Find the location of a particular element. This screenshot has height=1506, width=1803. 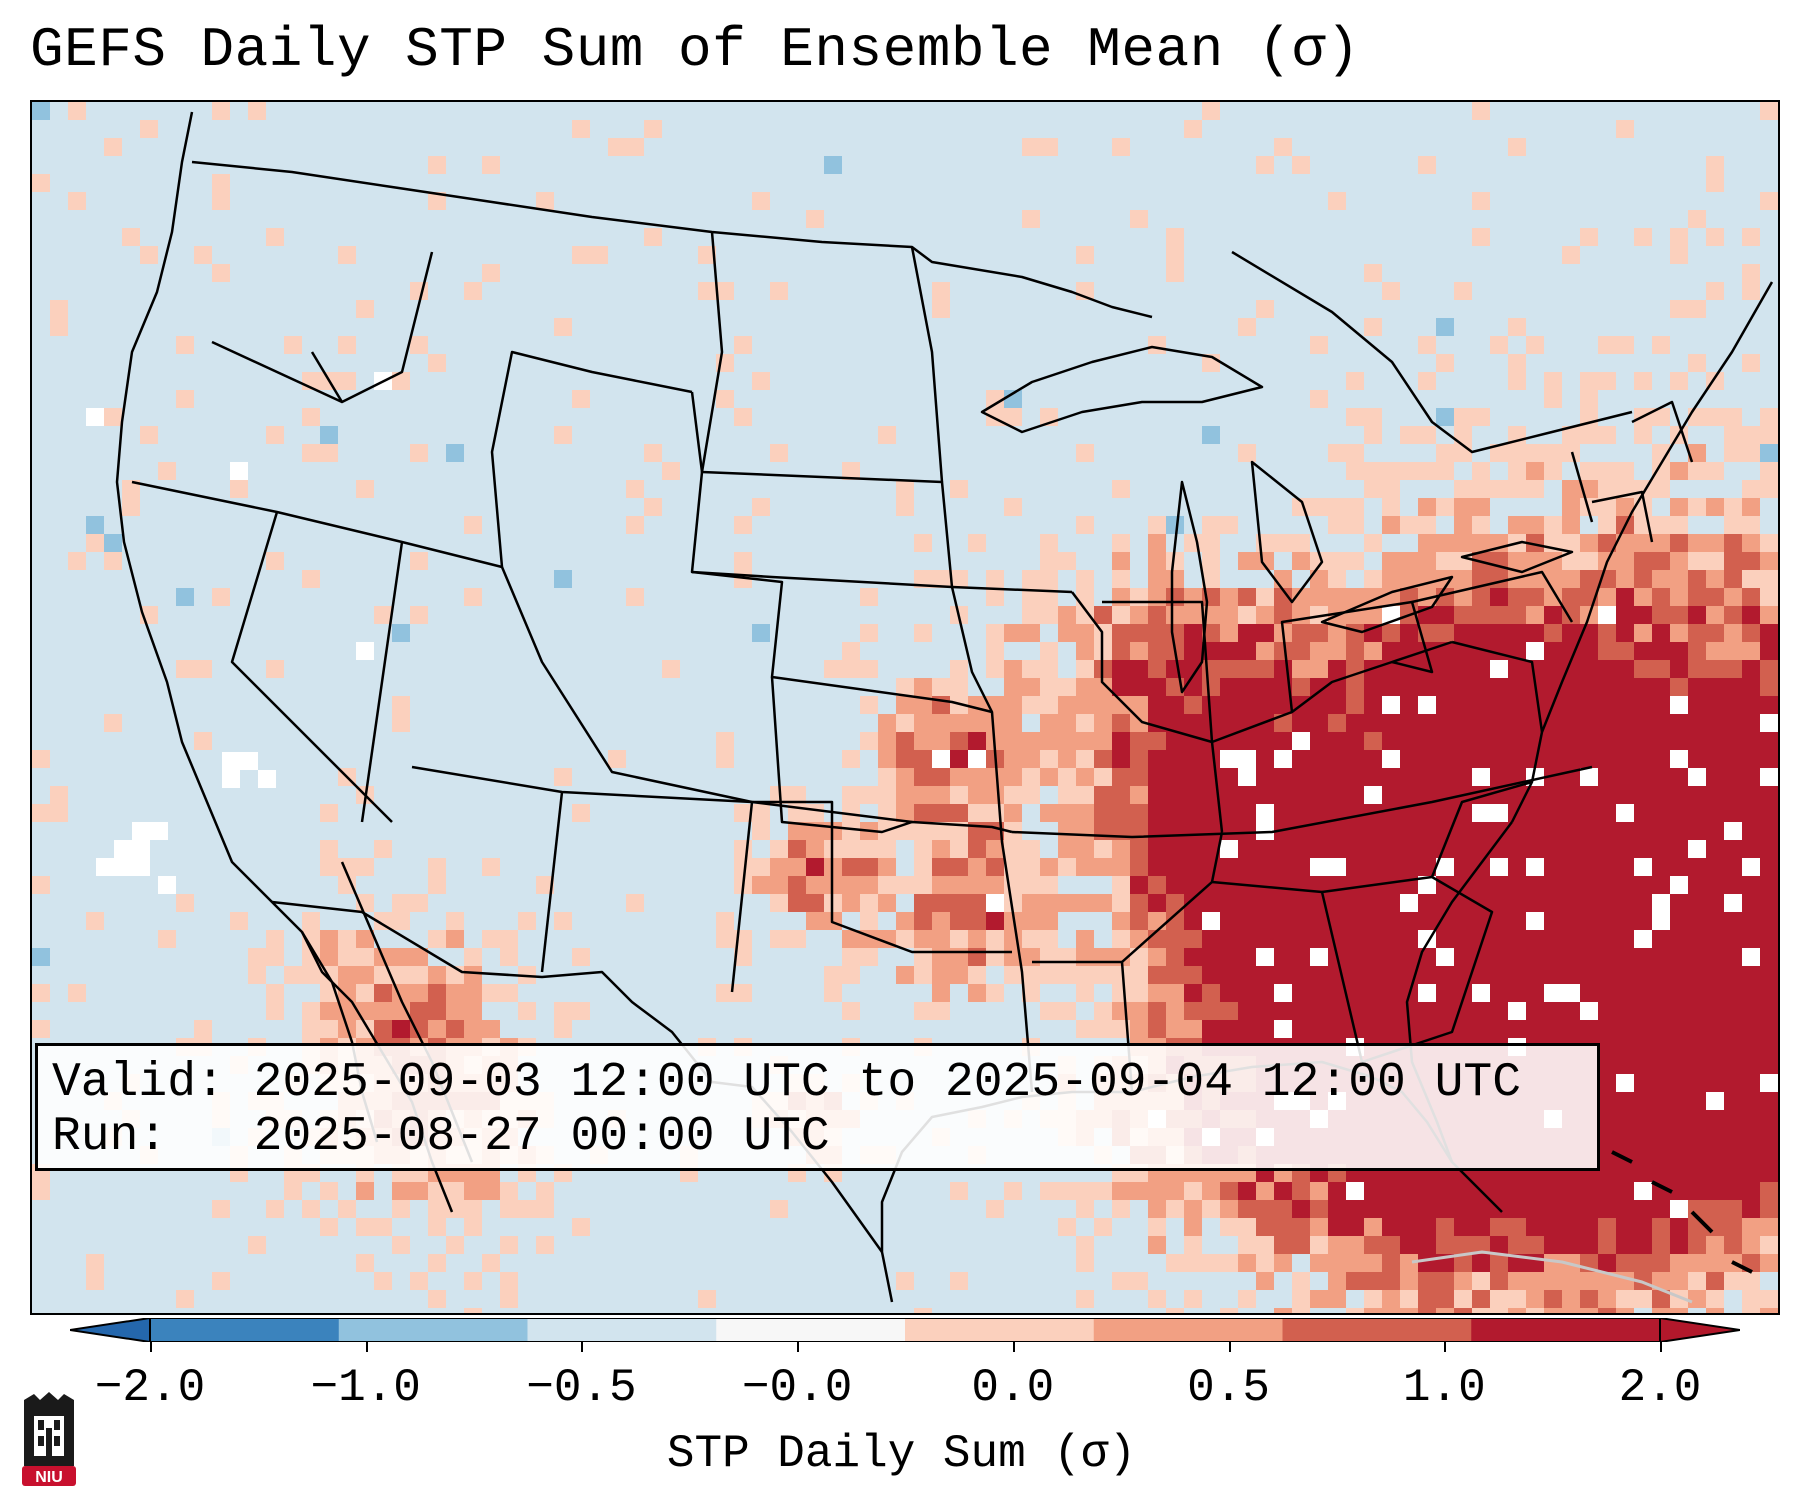

colorbar-segments is located at coordinates (905, 1330).